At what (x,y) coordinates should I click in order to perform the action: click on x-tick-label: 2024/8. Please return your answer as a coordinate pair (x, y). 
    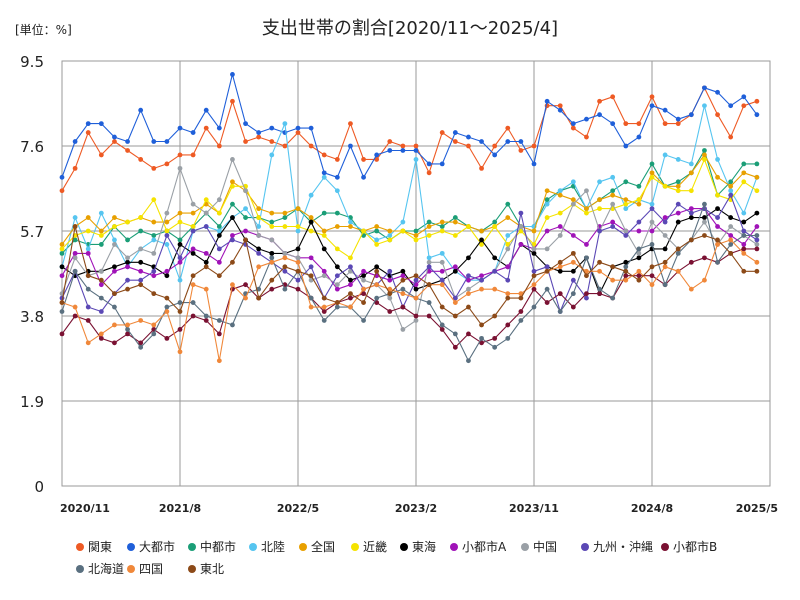
    Looking at the image, I should click on (652, 508).